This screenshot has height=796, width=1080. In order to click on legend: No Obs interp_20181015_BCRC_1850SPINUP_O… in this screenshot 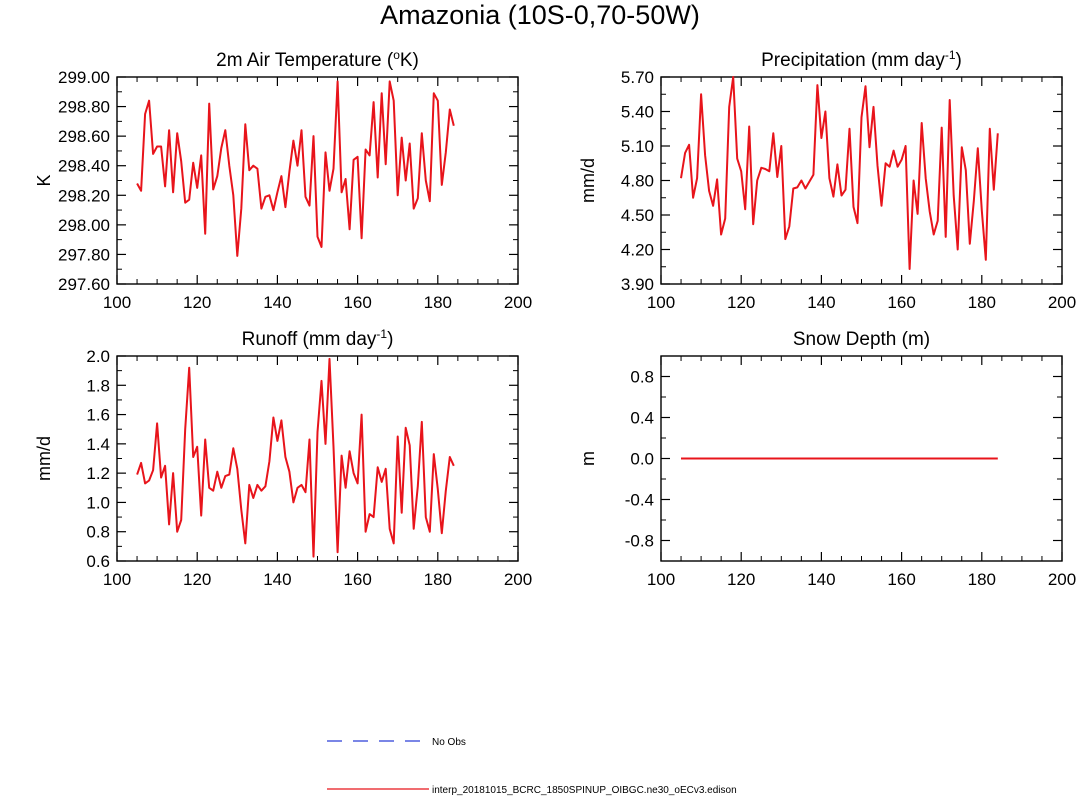, I will do `click(532, 766)`.